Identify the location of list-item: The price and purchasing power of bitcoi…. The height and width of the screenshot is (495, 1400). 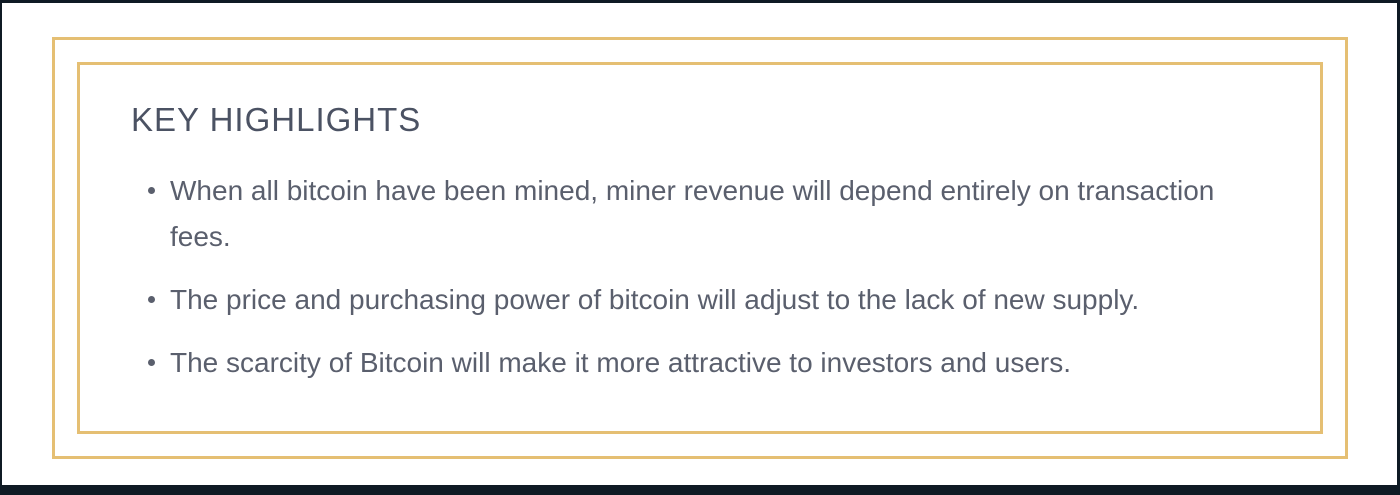
(708, 300).